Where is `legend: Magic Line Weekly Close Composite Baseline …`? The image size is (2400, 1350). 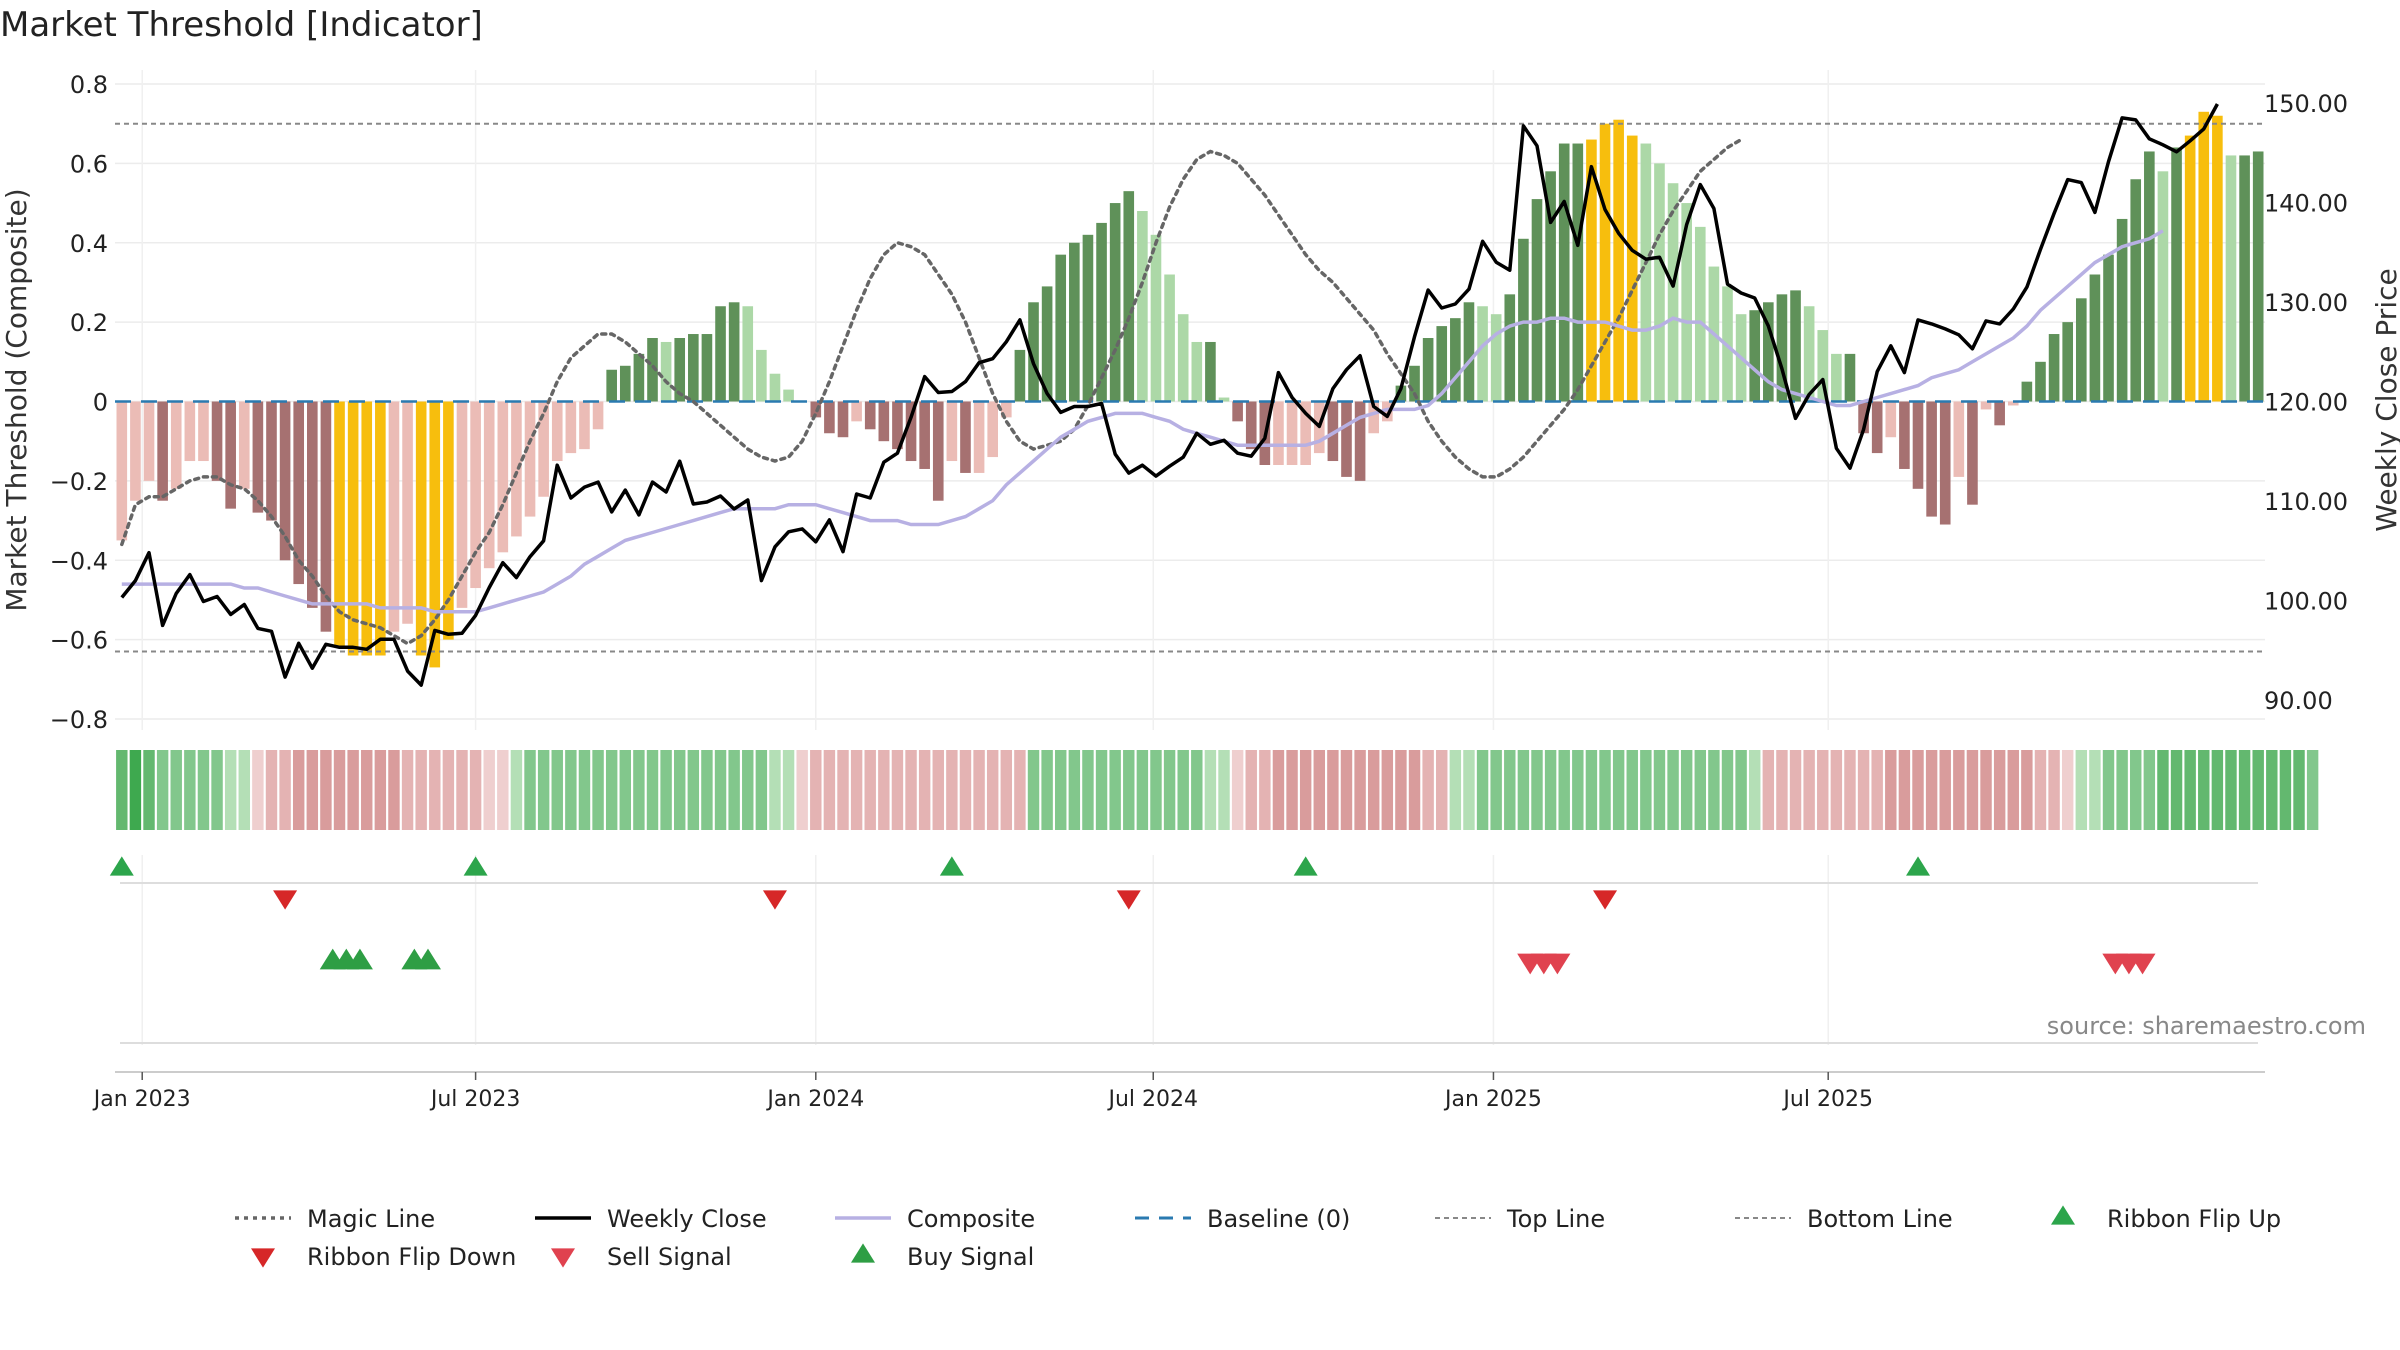
legend: Magic Line Weekly Close Composite Baseline … is located at coordinates (1258, 1238).